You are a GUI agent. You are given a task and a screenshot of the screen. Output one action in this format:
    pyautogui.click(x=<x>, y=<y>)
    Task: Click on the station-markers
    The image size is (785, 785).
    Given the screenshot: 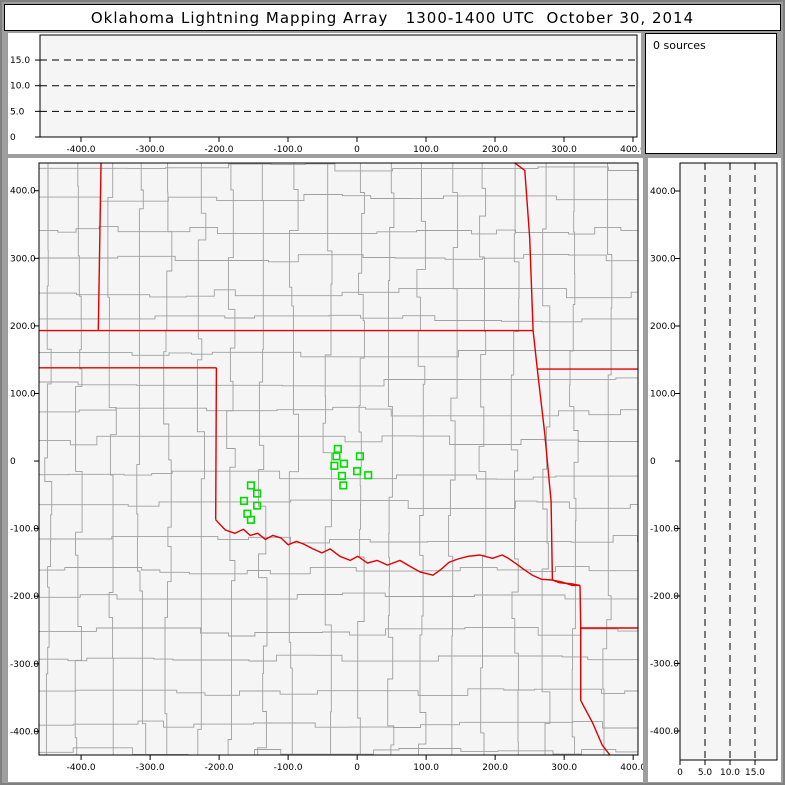 What is the action you would take?
    pyautogui.click(x=306, y=484)
    